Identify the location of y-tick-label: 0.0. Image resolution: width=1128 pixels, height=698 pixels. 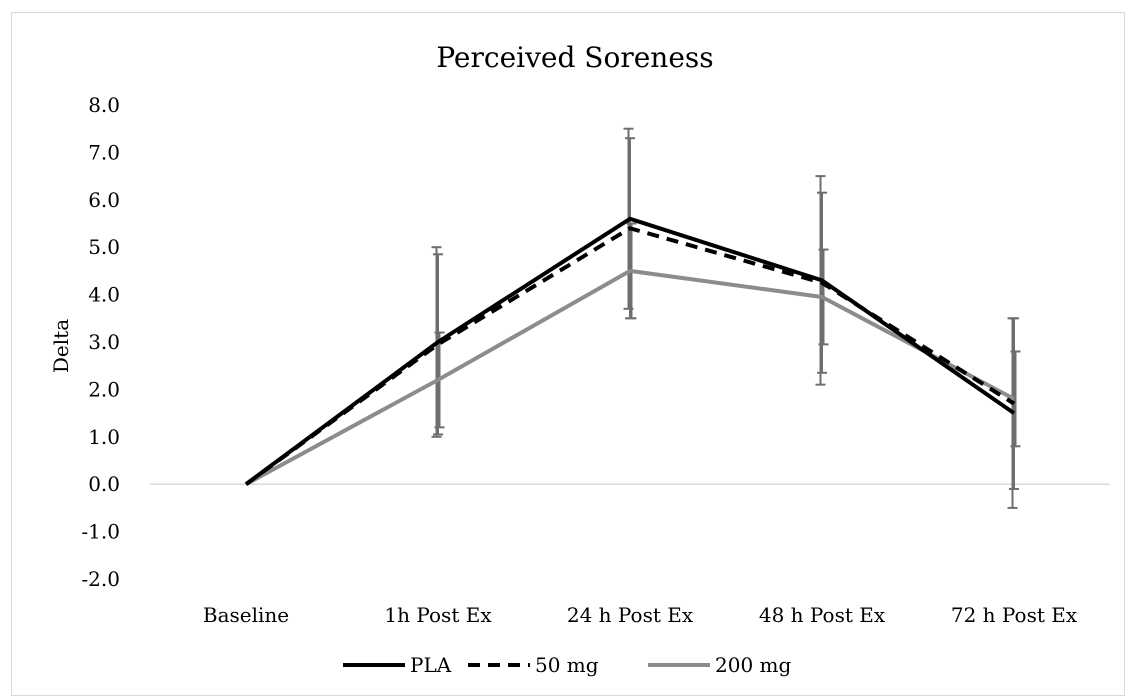
(104, 484).